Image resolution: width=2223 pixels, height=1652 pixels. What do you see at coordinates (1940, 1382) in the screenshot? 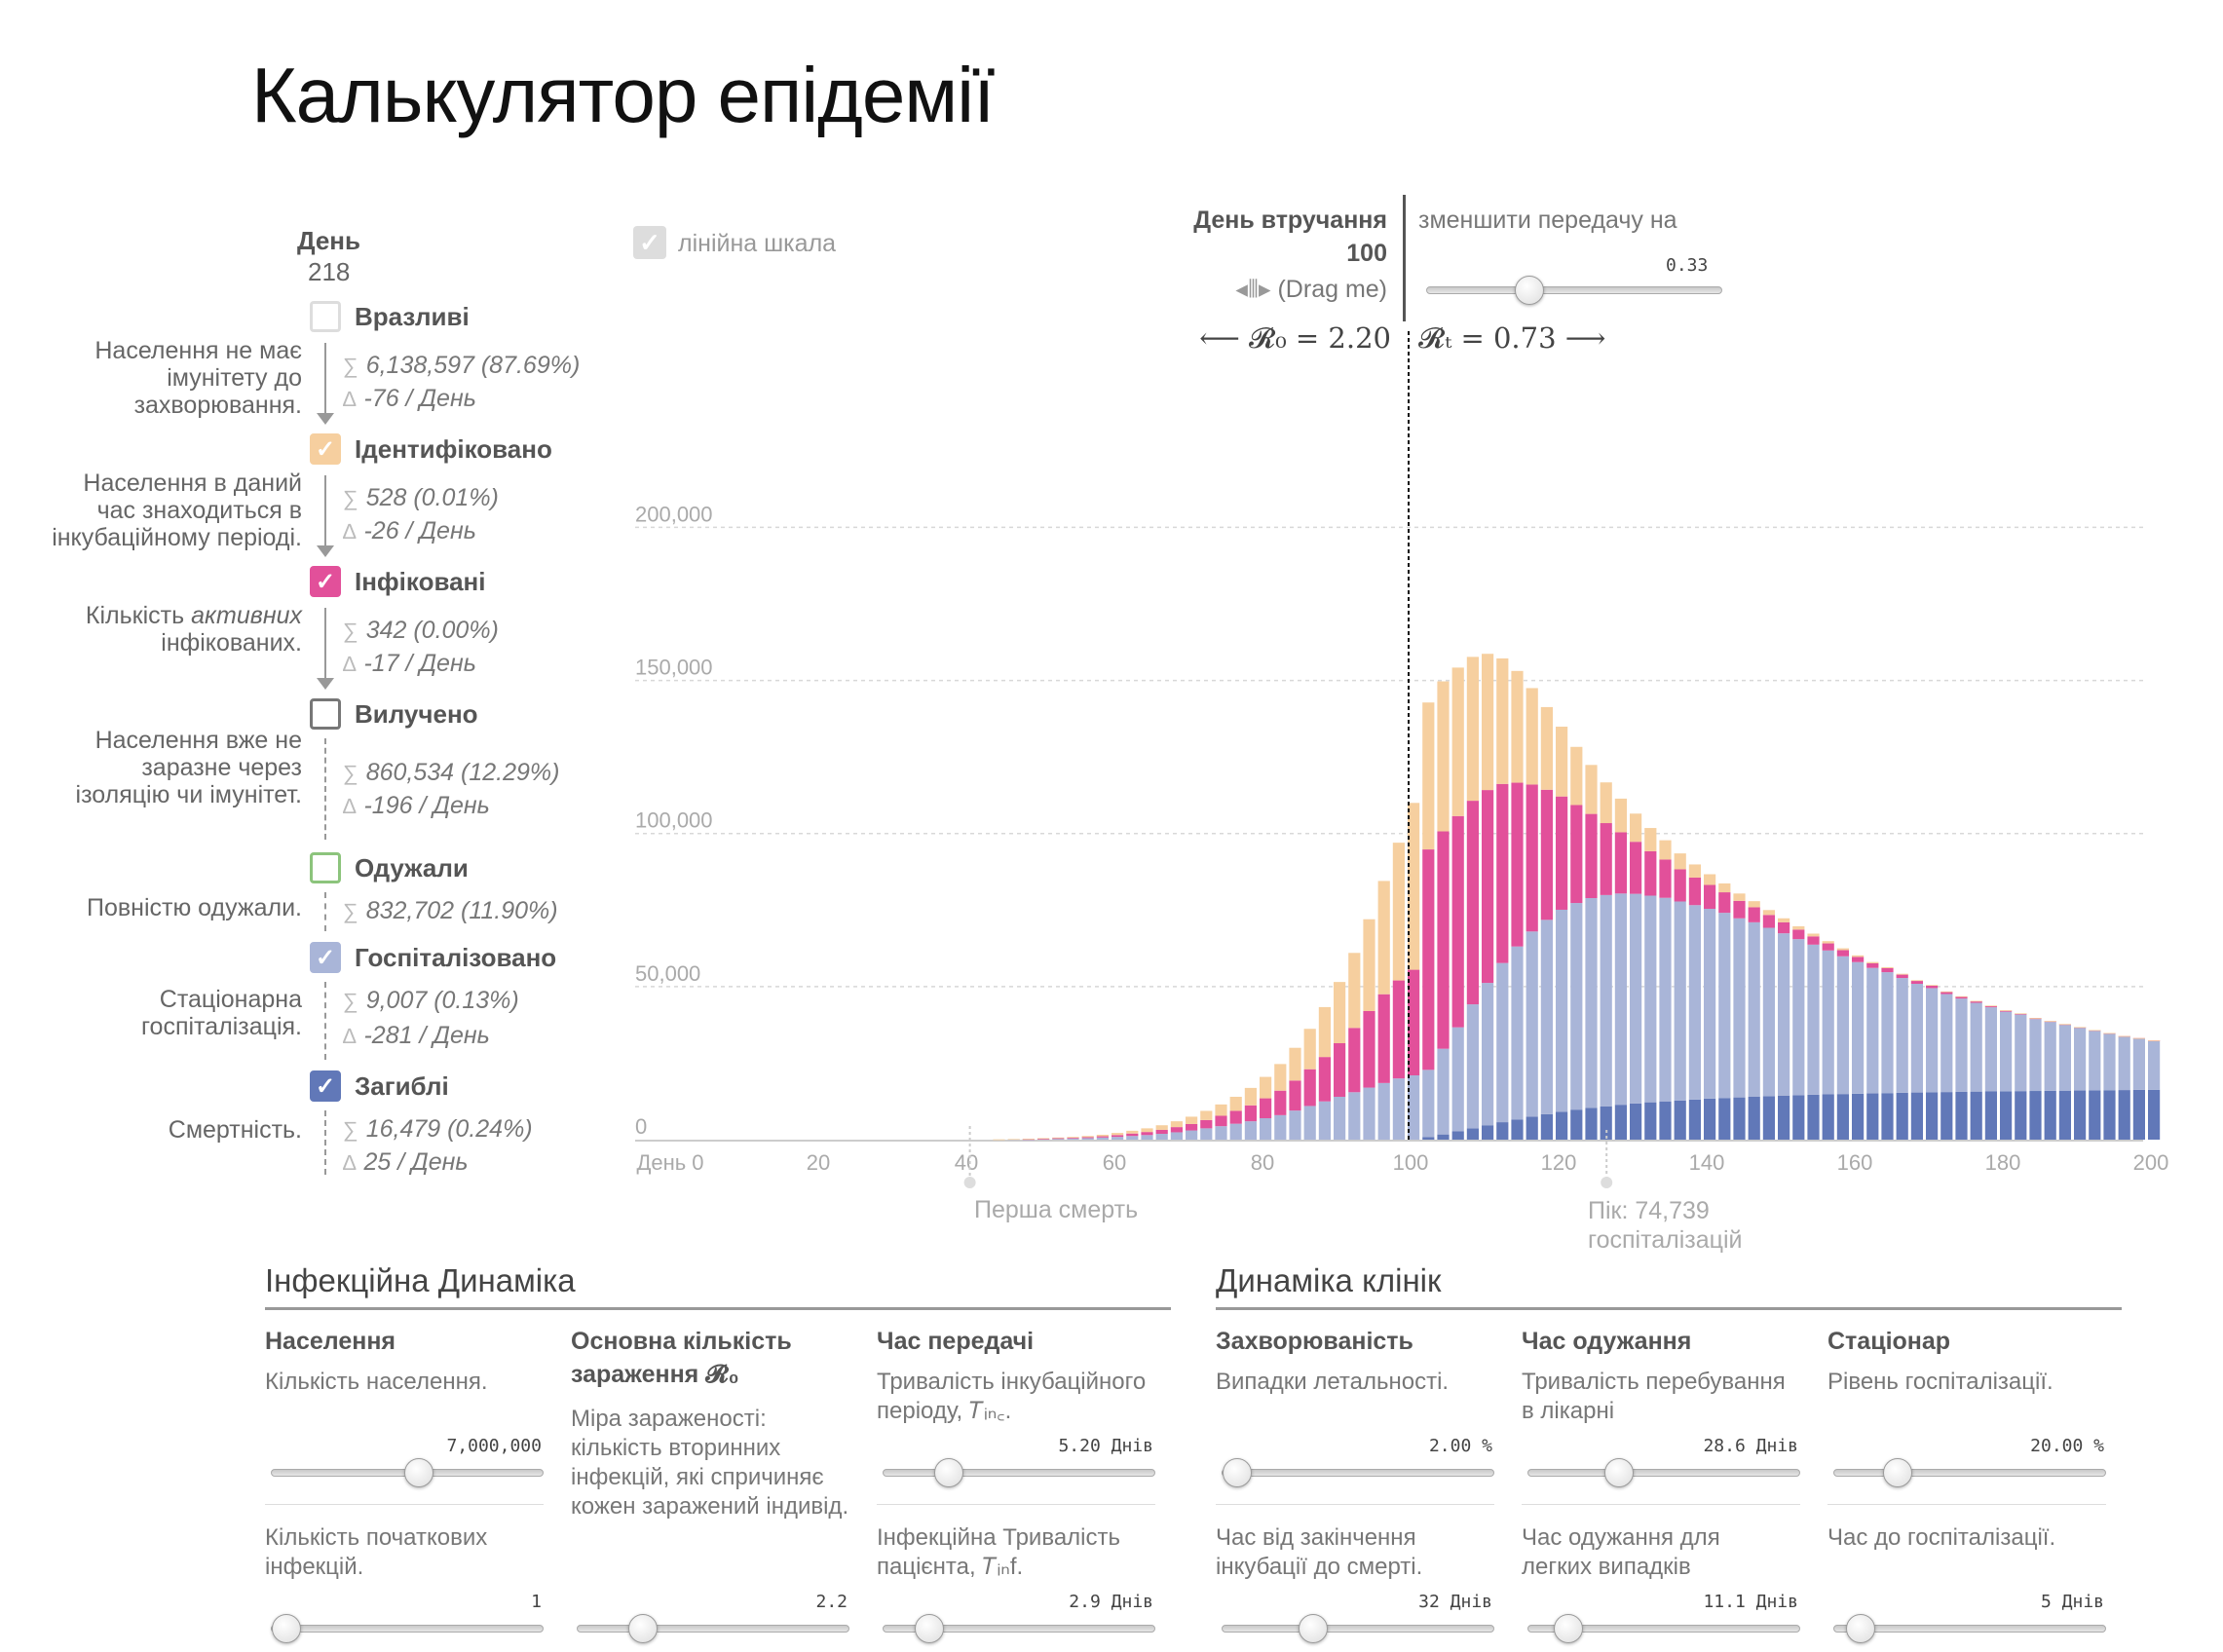
I see `param-hospitalization-rate-desc: Рівень госпіталізації.` at bounding box center [1940, 1382].